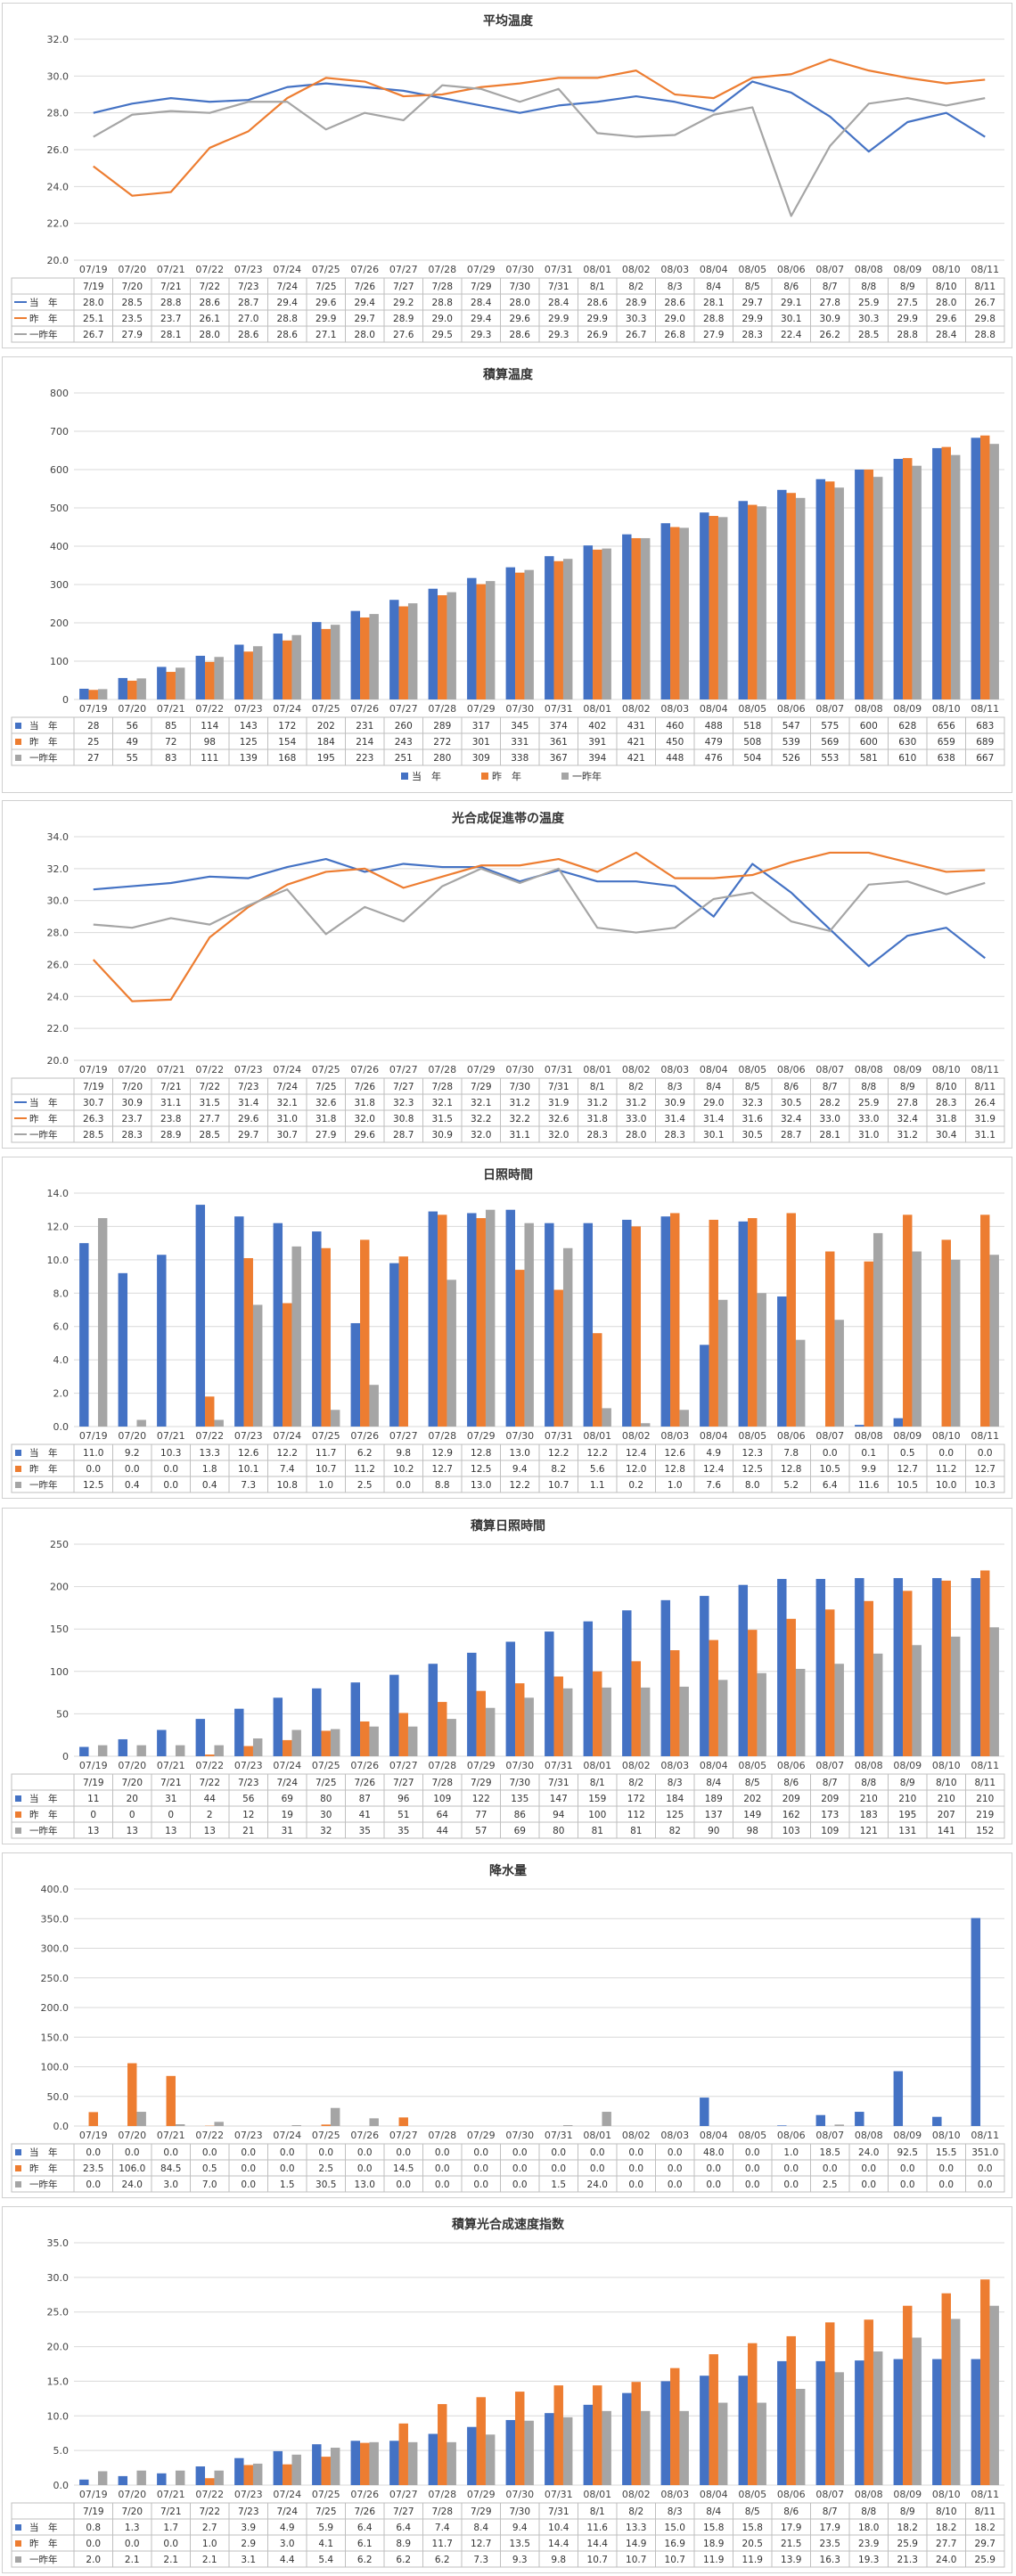 The image size is (1016, 2576). What do you see at coordinates (791, 726) in the screenshot?
I see `table-value-cell: 547` at bounding box center [791, 726].